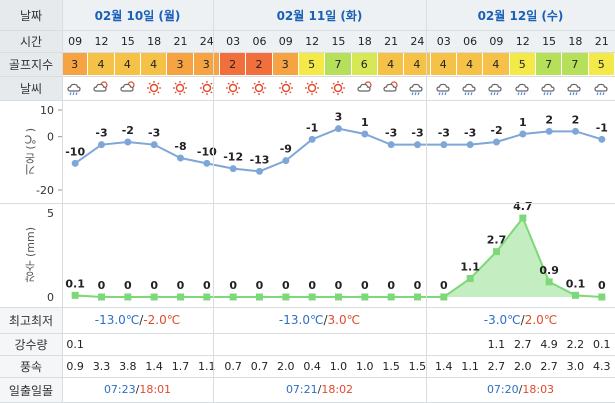 The image size is (615, 403). What do you see at coordinates (213, 201) in the screenshot?
I see `day-divider` at bounding box center [213, 201].